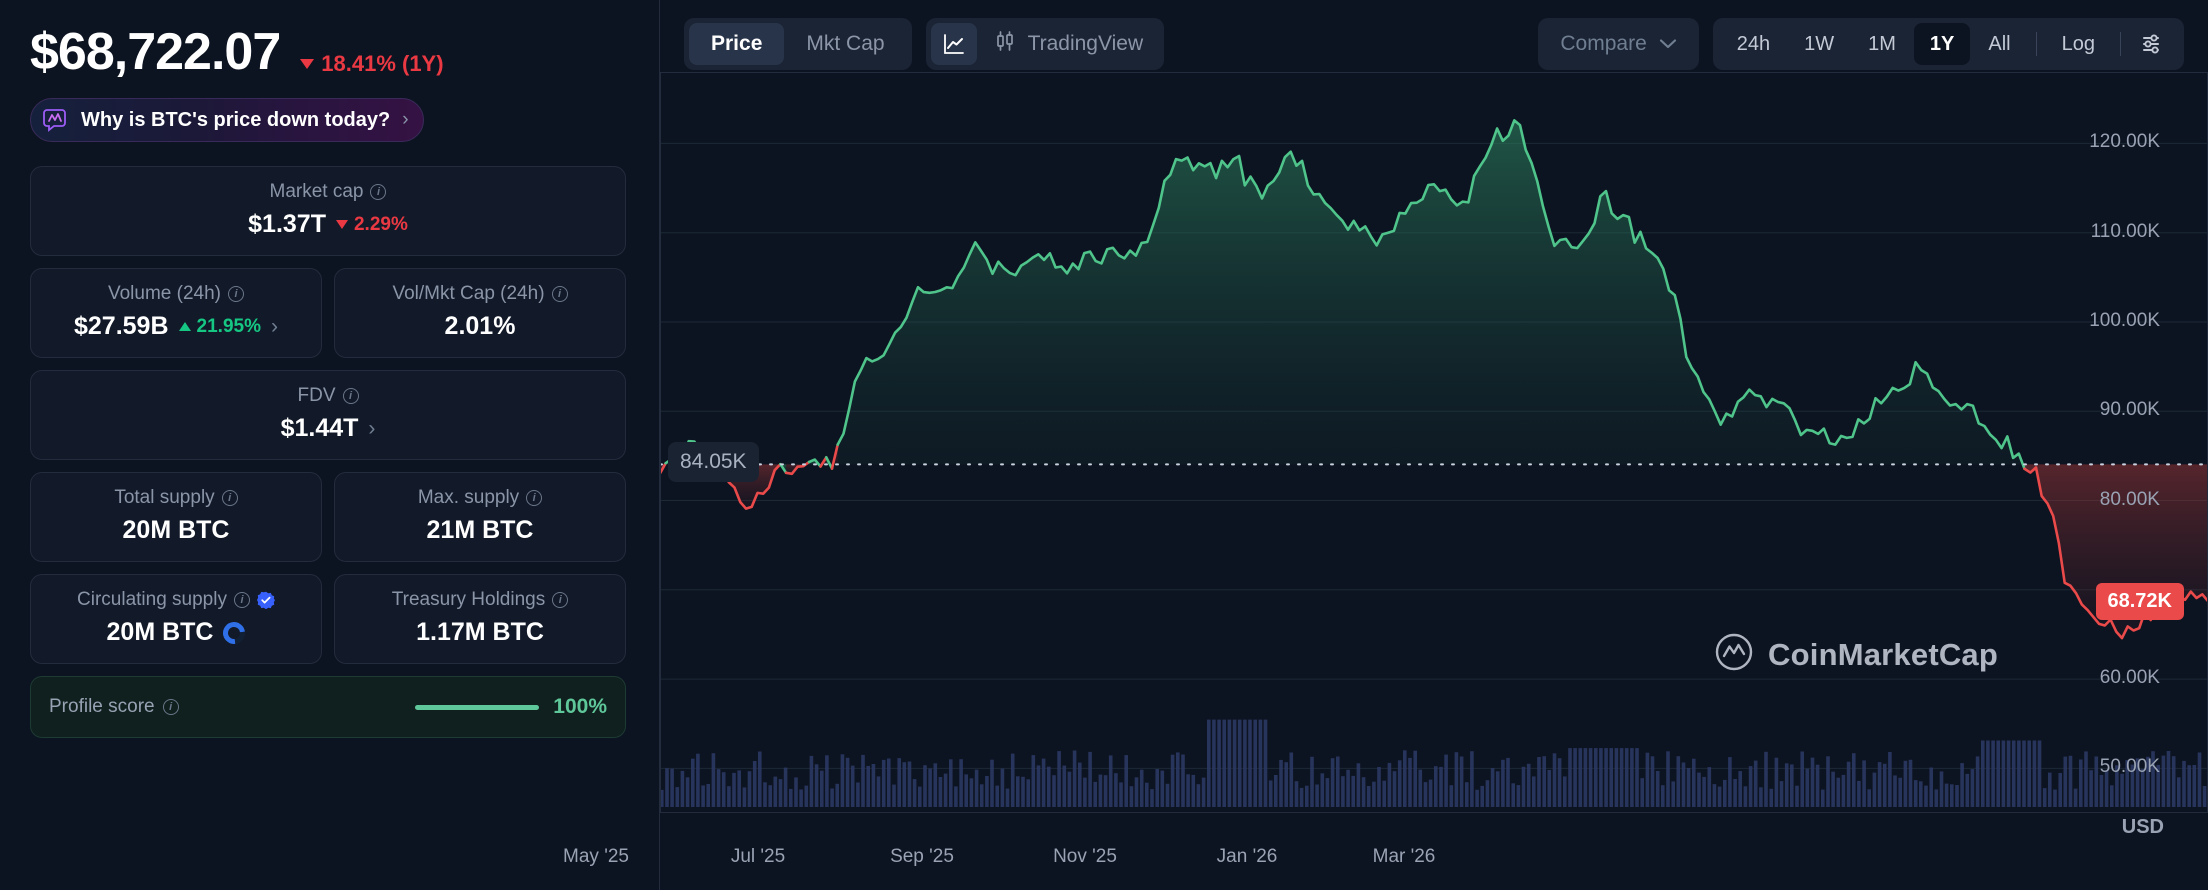 The image size is (2208, 890). I want to click on y-axis-tick: 80.00K, so click(2129, 499).